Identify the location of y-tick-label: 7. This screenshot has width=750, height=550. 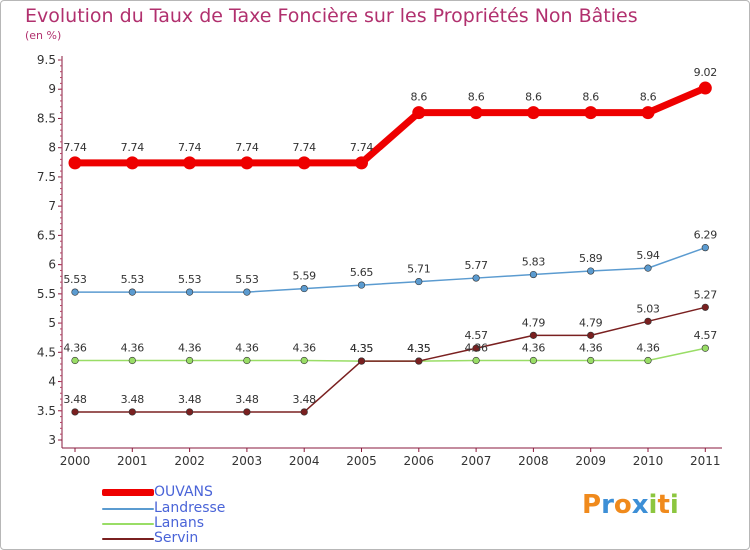
(52, 206).